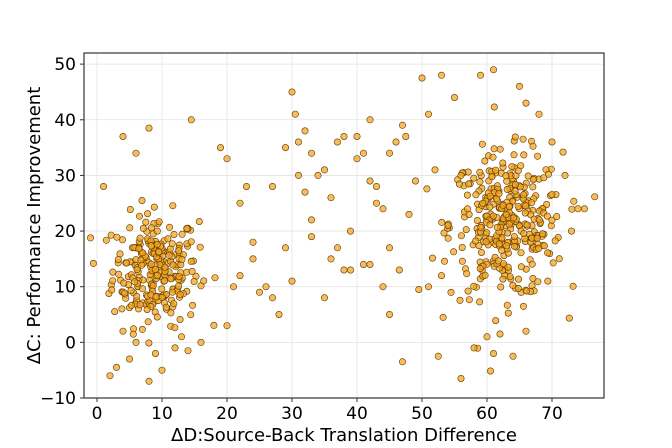  I want to click on y-tick-label: 10, so click(65, 288).